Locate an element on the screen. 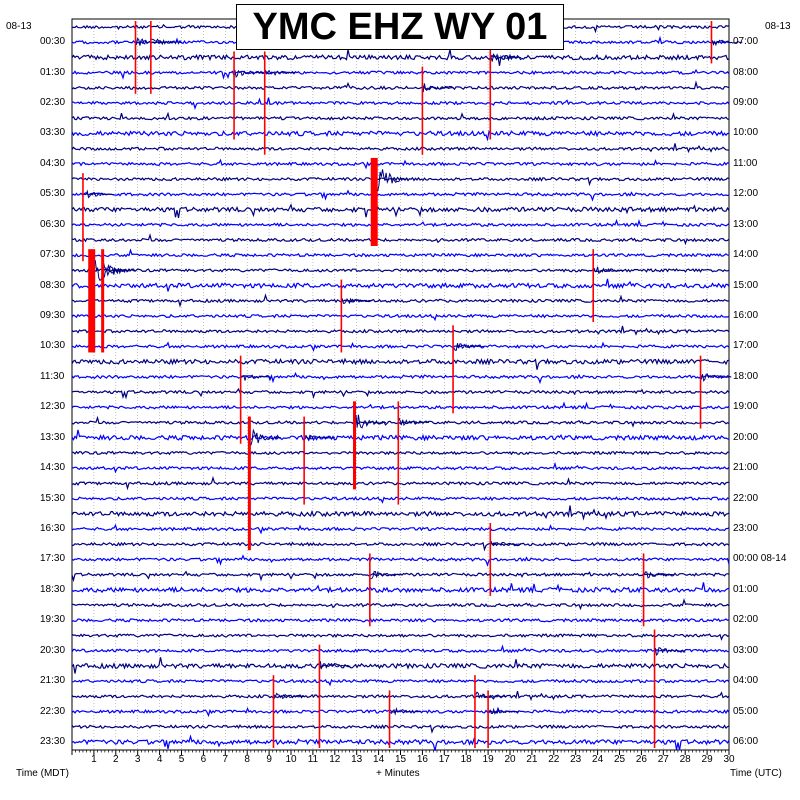 The width and height of the screenshot is (800, 800). x-tick-label: 8 is located at coordinates (247, 759).